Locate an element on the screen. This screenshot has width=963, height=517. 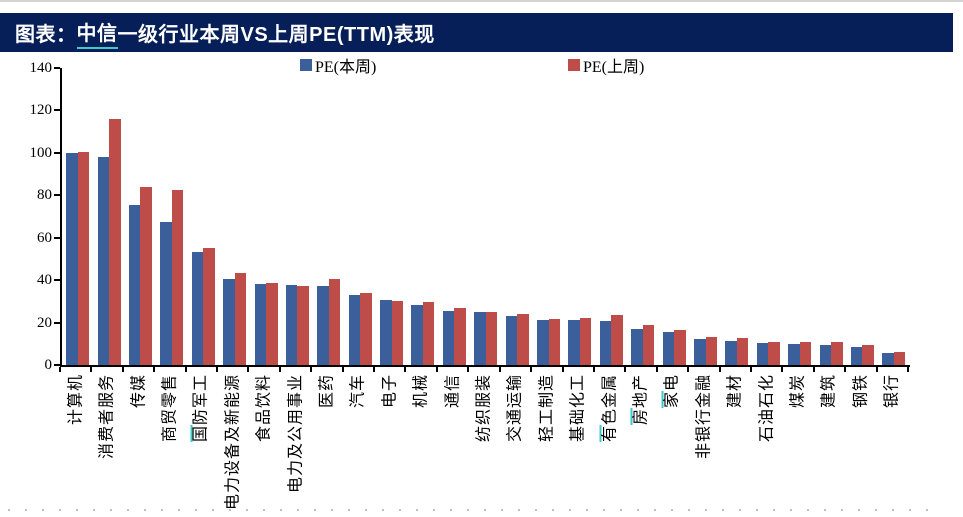
chart-title-prefix: 图表： is located at coordinates (46, 35).